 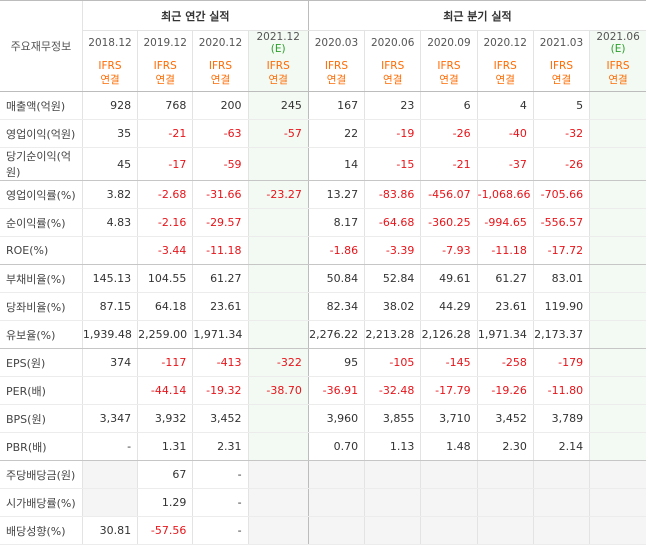 I want to click on period-header: 2021.06 (E), so click(x=617, y=42).